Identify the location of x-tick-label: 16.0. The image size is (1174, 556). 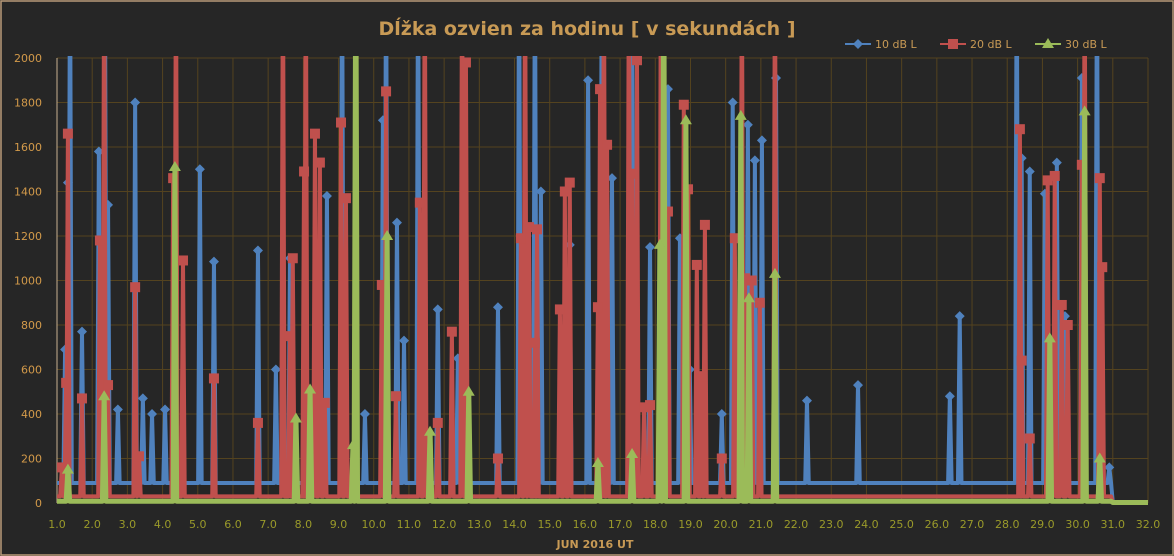
(585, 524).